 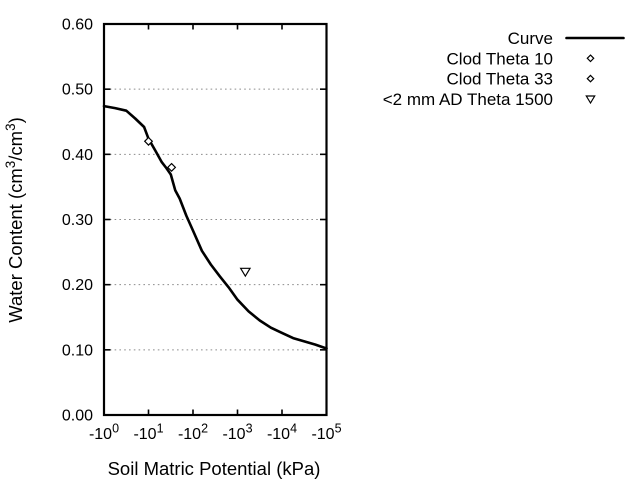 What do you see at coordinates (500, 79) in the screenshot?
I see `legend-label-clod-theta-33: Clod Theta 33` at bounding box center [500, 79].